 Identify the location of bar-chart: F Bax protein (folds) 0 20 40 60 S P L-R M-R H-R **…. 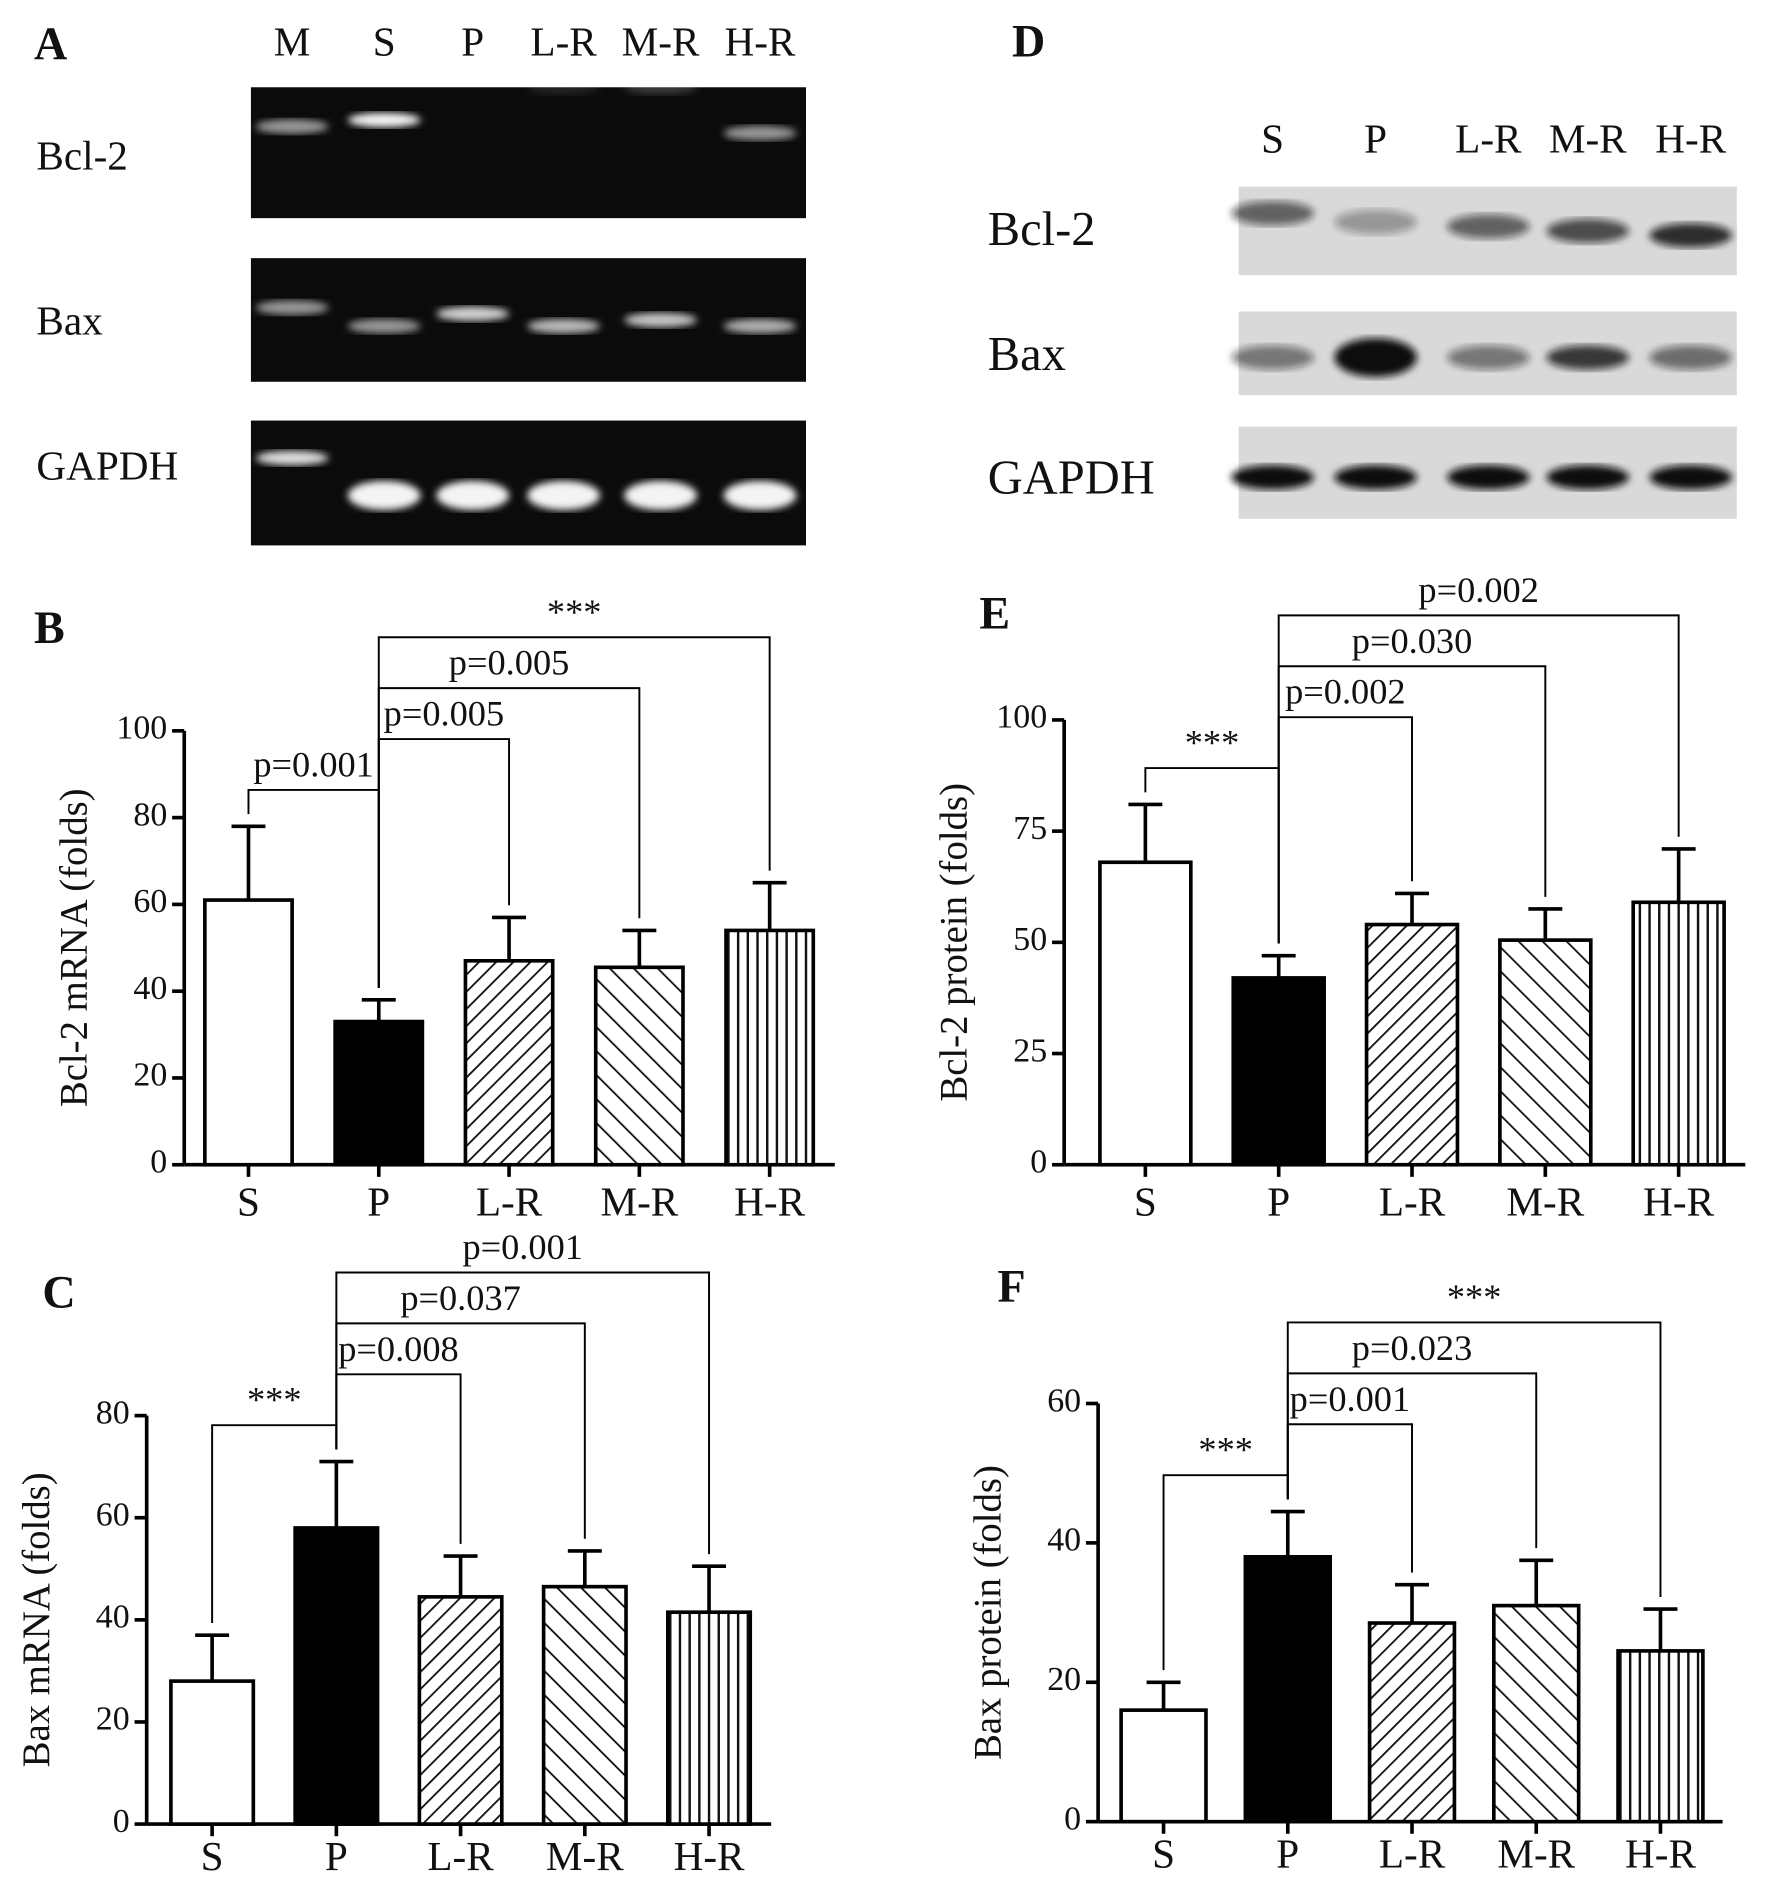
(1344, 1568).